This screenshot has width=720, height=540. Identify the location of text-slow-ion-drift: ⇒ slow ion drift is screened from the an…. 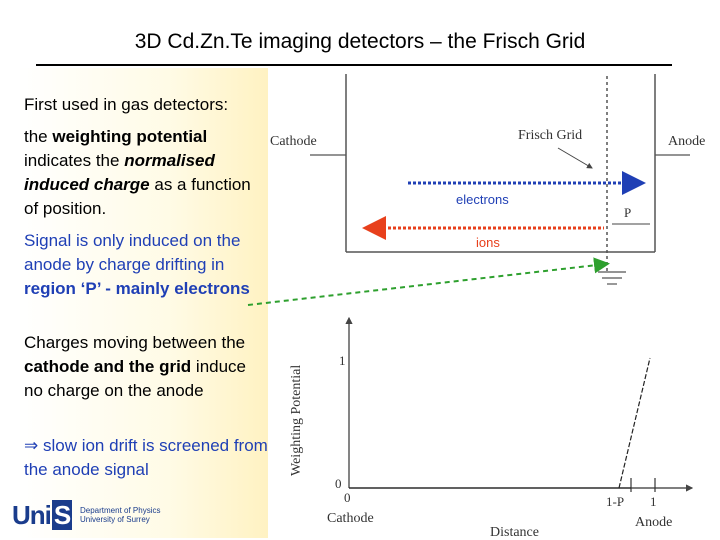
(146, 457).